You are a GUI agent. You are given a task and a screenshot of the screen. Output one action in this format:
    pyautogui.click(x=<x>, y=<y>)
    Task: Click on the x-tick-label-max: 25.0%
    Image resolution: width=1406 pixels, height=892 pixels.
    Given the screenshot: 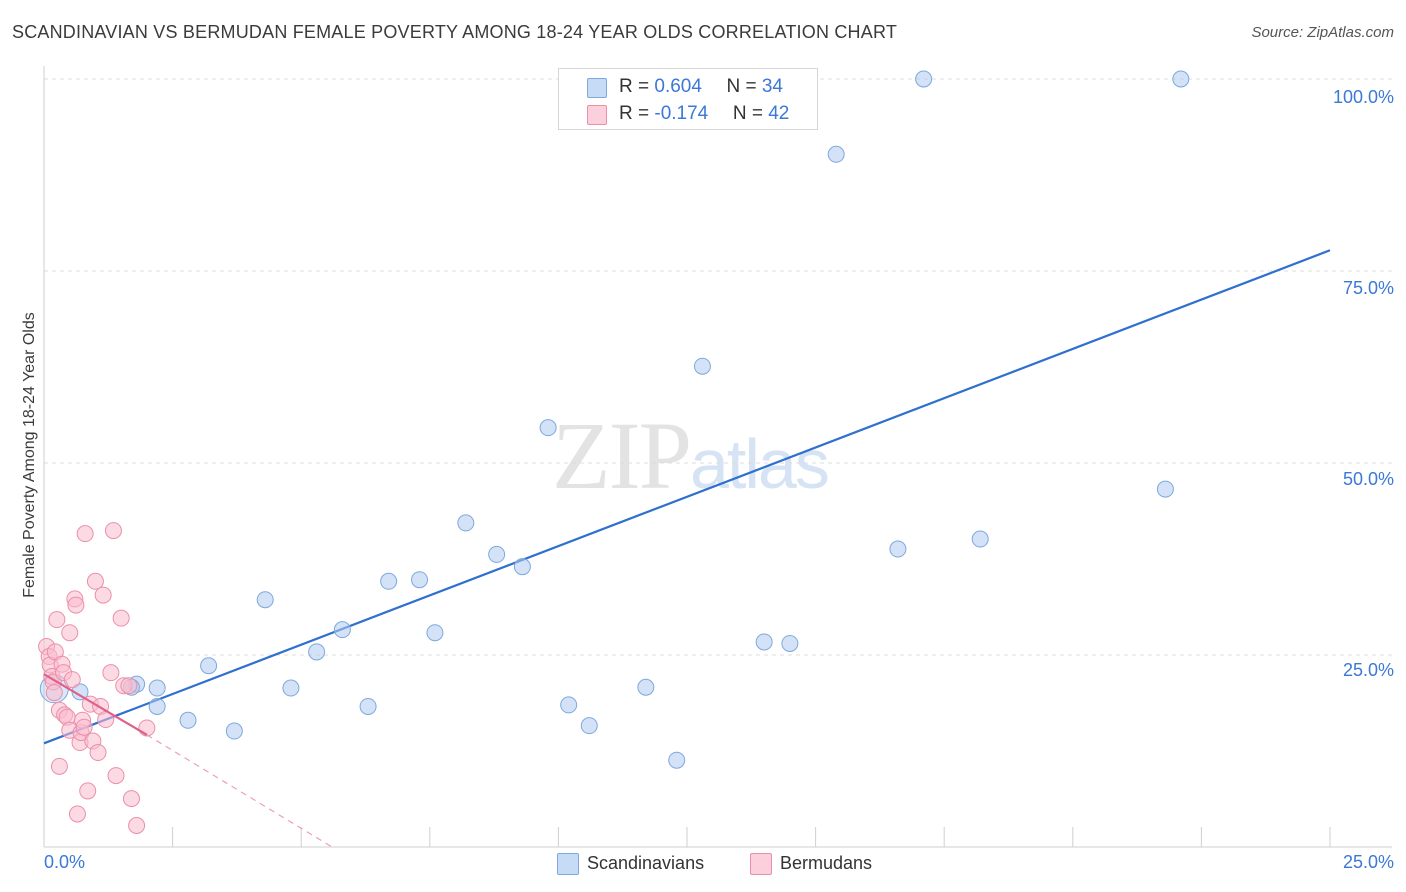 What is the action you would take?
    pyautogui.click(x=1368, y=862)
    